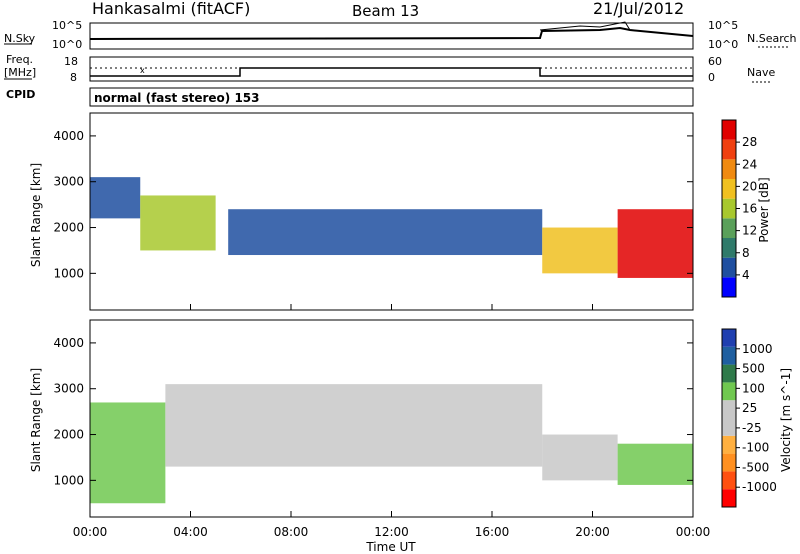 This screenshot has width=800, height=554. Describe the element at coordinates (759, 487) in the screenshot. I see `colorbar-tick-label: -1000` at that location.